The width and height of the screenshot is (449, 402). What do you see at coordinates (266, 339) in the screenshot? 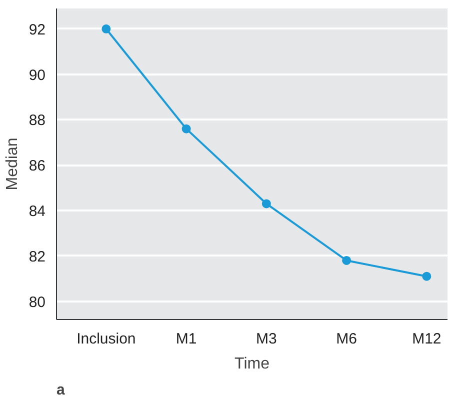
I see `x-tick-label: M3` at bounding box center [266, 339].